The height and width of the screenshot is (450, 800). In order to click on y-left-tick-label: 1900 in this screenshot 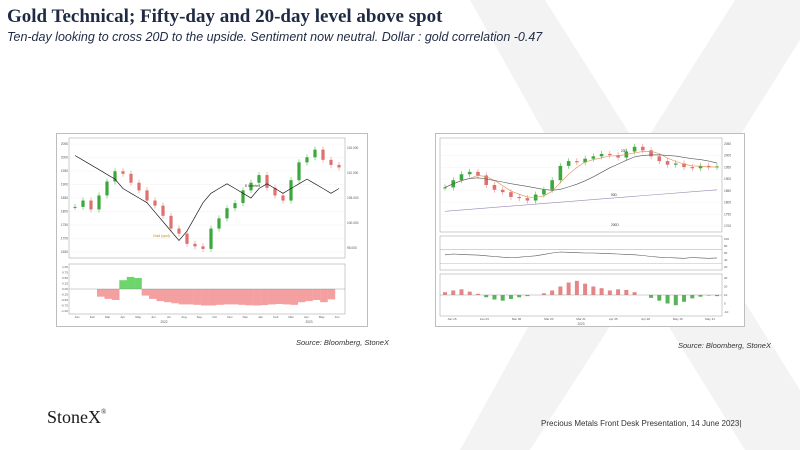, I will do `click(64, 185)`.